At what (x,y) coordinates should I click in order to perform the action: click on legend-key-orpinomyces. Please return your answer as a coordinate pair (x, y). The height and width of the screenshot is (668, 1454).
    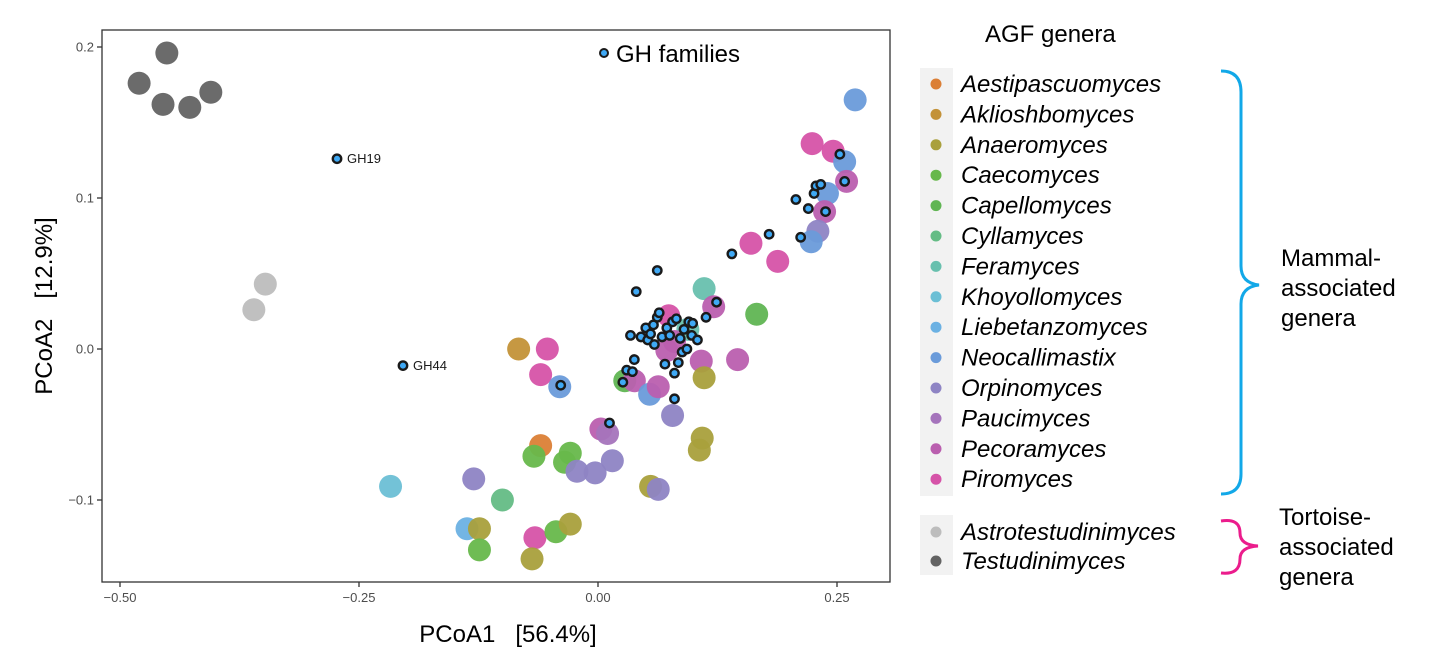
    Looking at the image, I should click on (936, 388).